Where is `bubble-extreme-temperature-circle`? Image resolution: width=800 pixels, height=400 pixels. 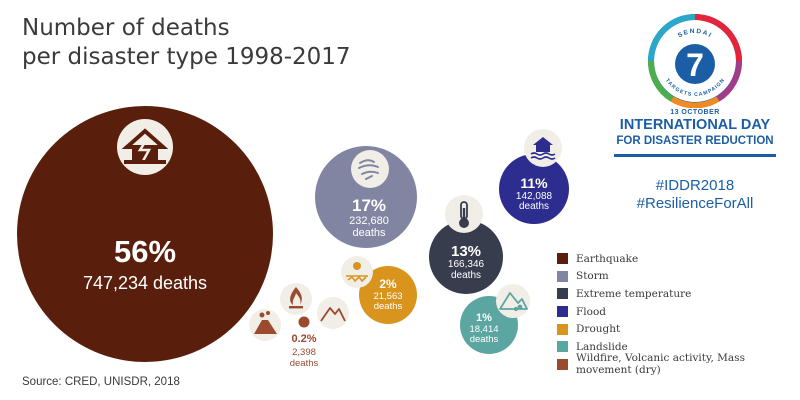 bubble-extreme-temperature-circle is located at coordinates (466, 257).